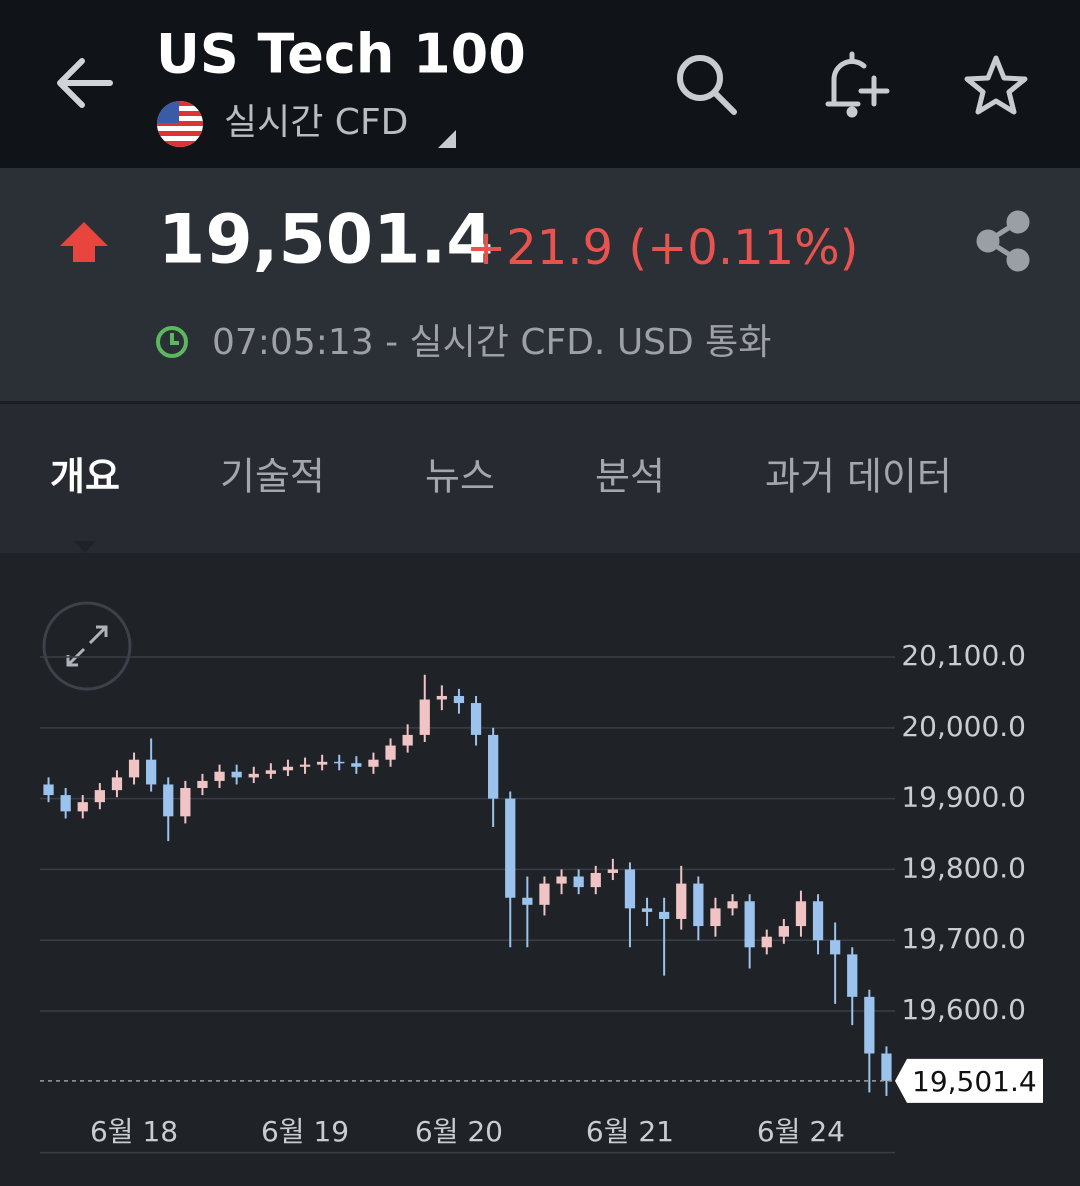 The width and height of the screenshot is (1080, 1186). What do you see at coordinates (662, 248) in the screenshot?
I see `price-change: +21.9 (+0.11%)` at bounding box center [662, 248].